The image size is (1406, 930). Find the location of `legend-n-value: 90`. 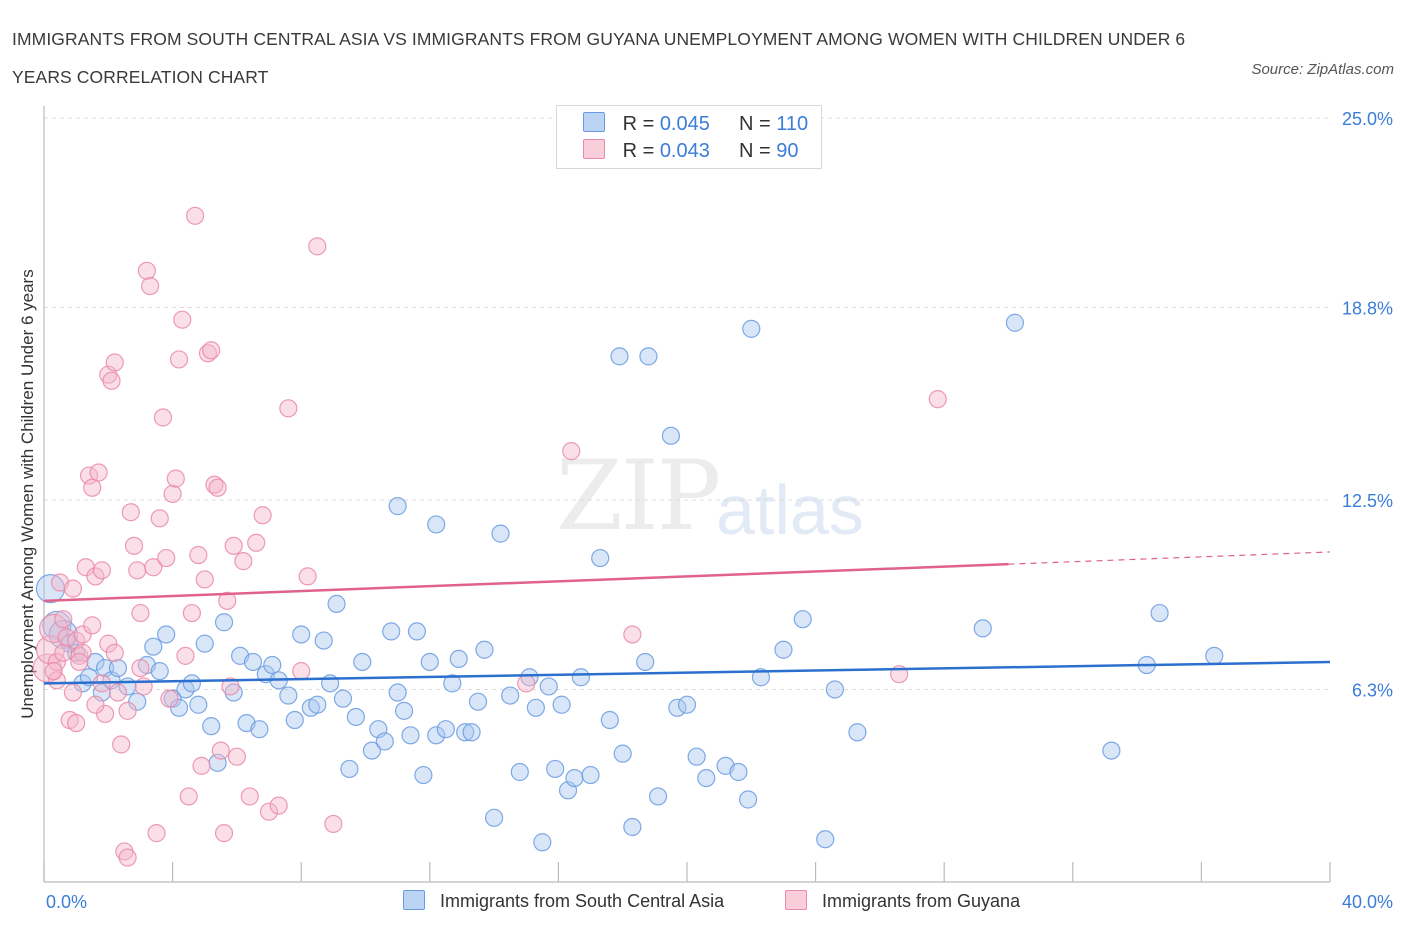

legend-n-value: 90 is located at coordinates (787, 151).